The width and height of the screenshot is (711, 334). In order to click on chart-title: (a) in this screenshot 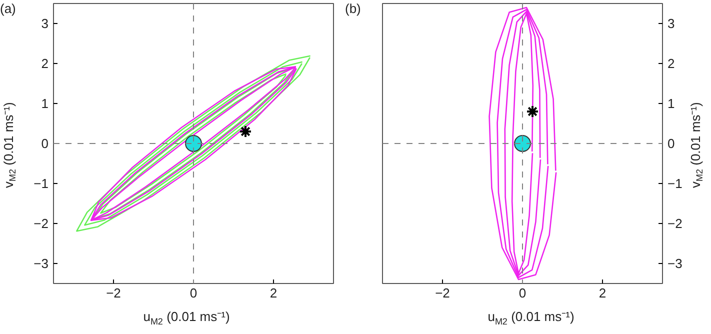, I will do `click(8, 9)`.